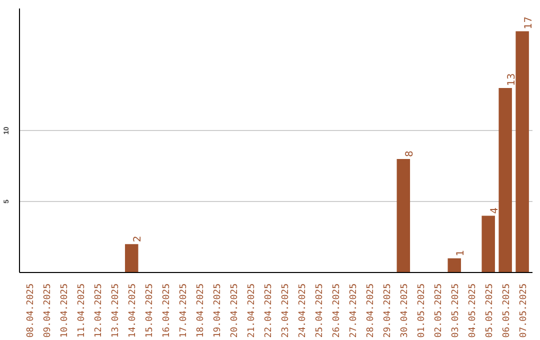  What do you see at coordinates (337, 310) in the screenshot?
I see `x-tick-label: 26.04.2025` at bounding box center [337, 310].